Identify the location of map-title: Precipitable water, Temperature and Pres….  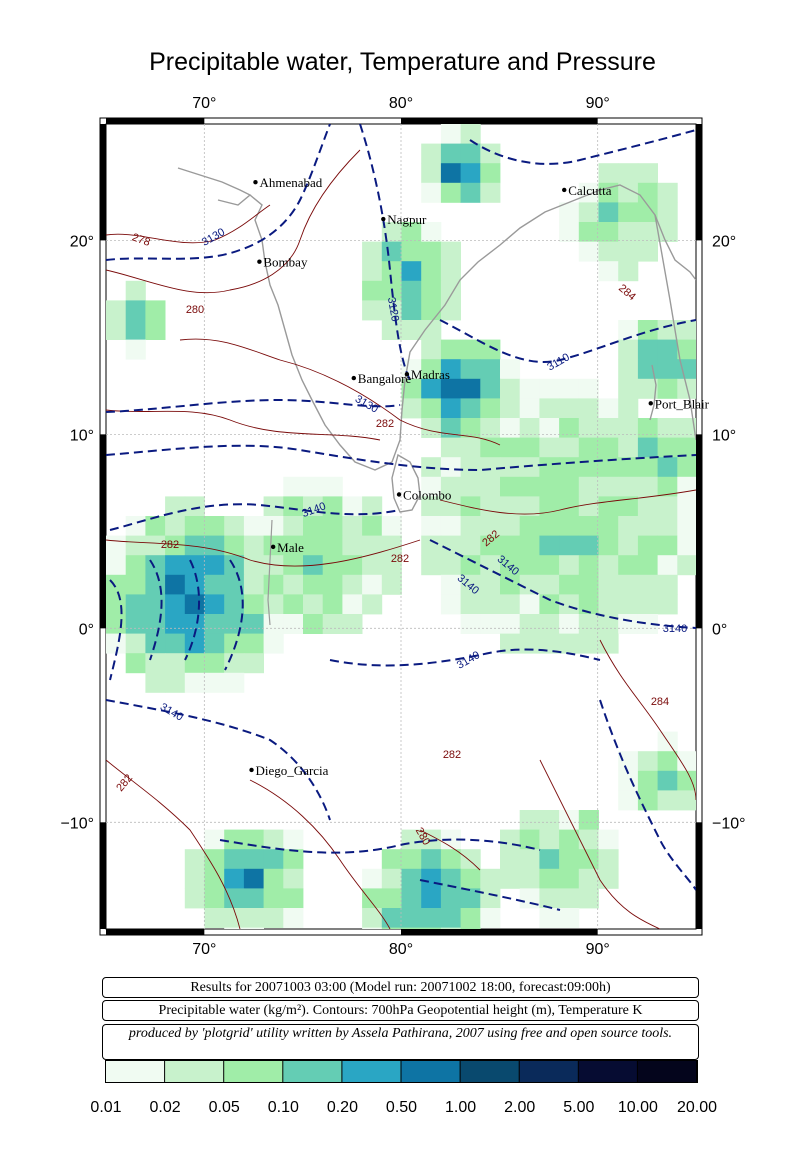
(402, 62).